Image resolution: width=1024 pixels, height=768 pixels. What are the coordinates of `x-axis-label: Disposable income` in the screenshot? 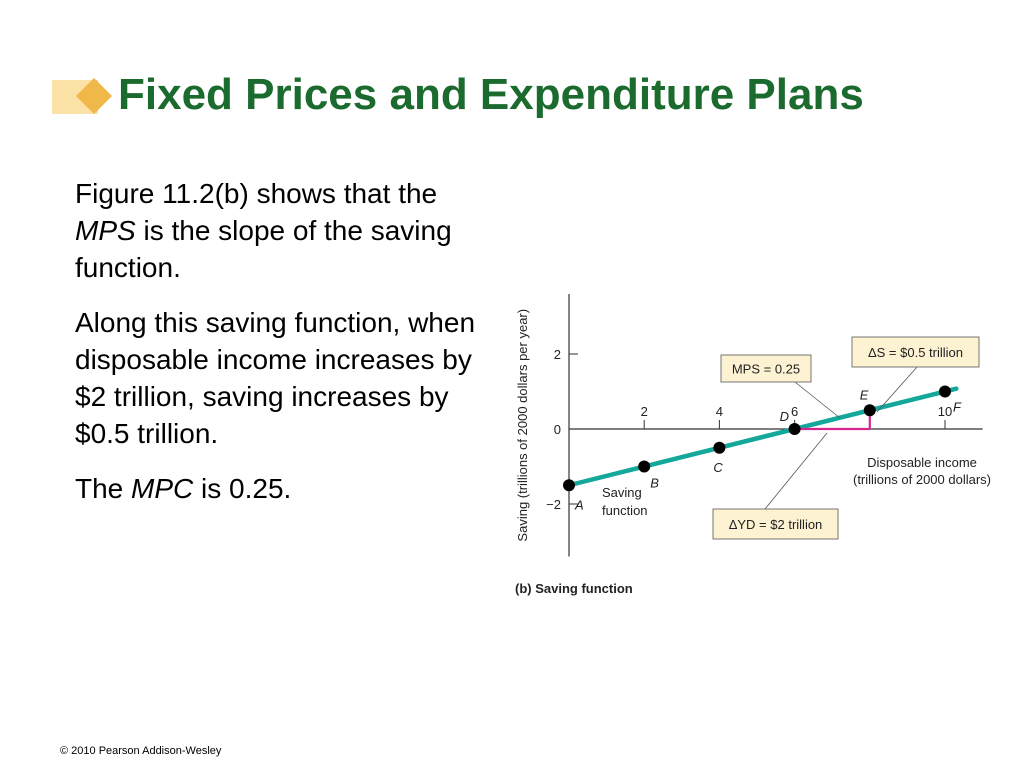 It's located at (922, 462).